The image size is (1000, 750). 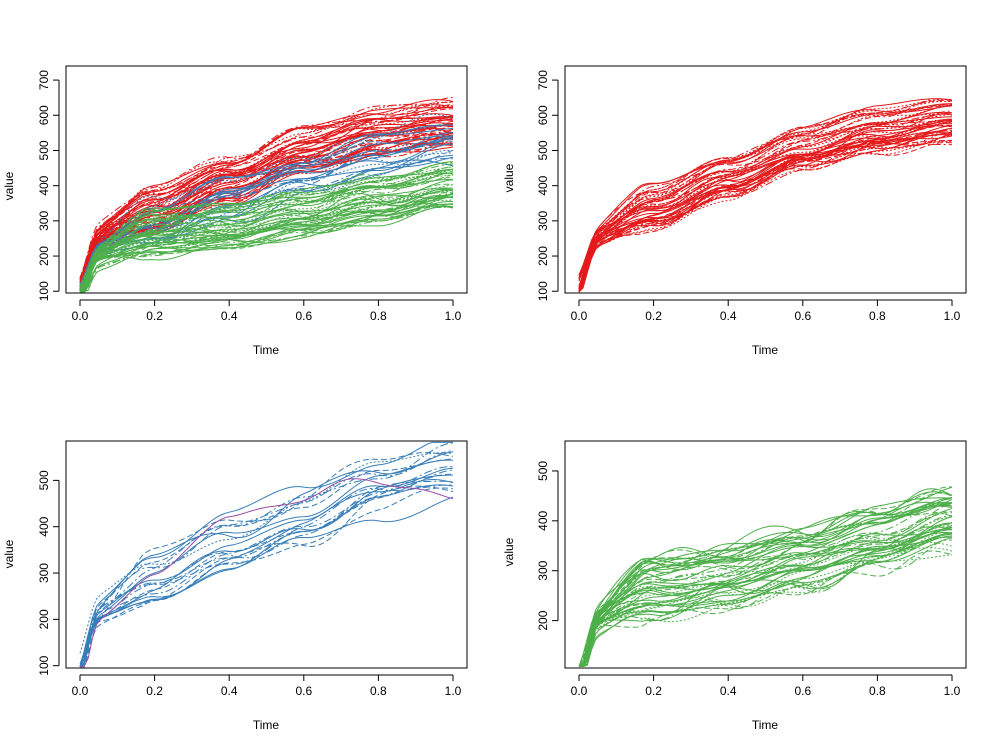 I want to click on tick-layer: 0.0 0.2 0.4 0.6 0.8 1.0 100 200 300 400 500 600 700, so click(x=249, y=196).